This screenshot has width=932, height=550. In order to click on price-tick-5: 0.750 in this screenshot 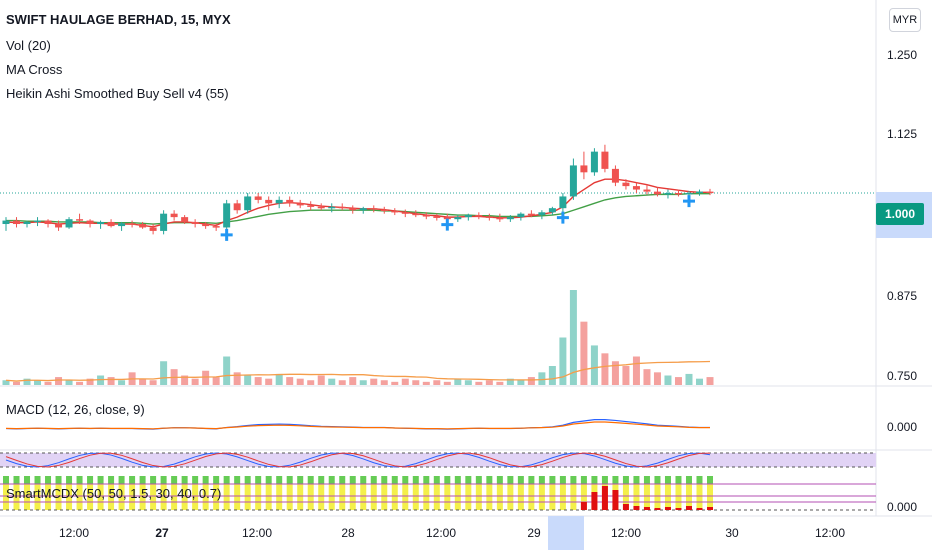, I will do `click(902, 376)`.